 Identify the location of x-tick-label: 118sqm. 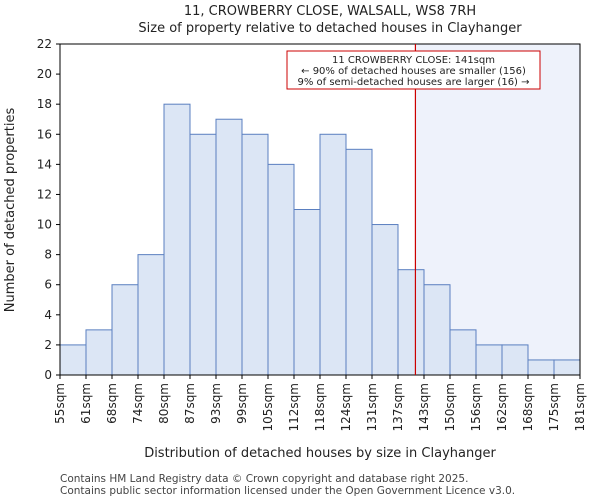
(320, 407).